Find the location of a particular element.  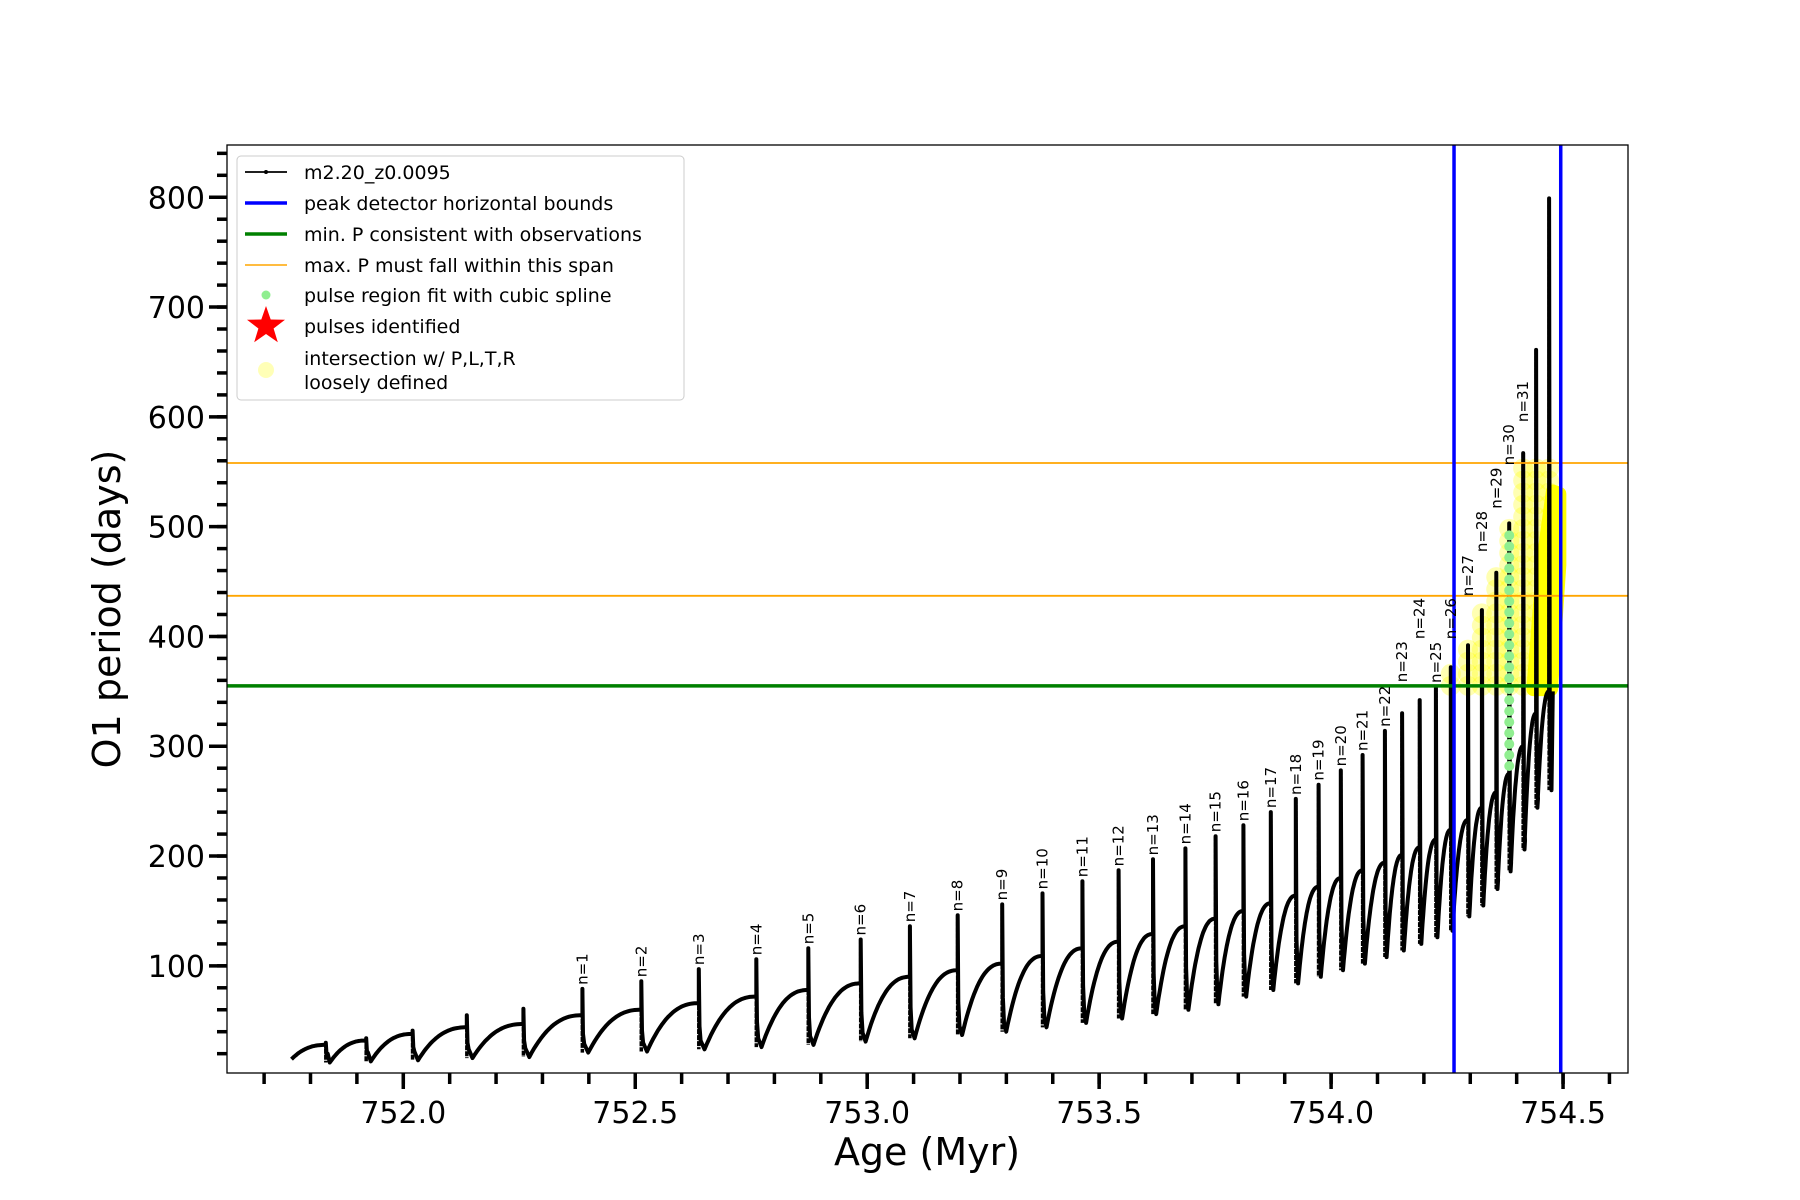

pulse-label: n=15 is located at coordinates (1216, 811).